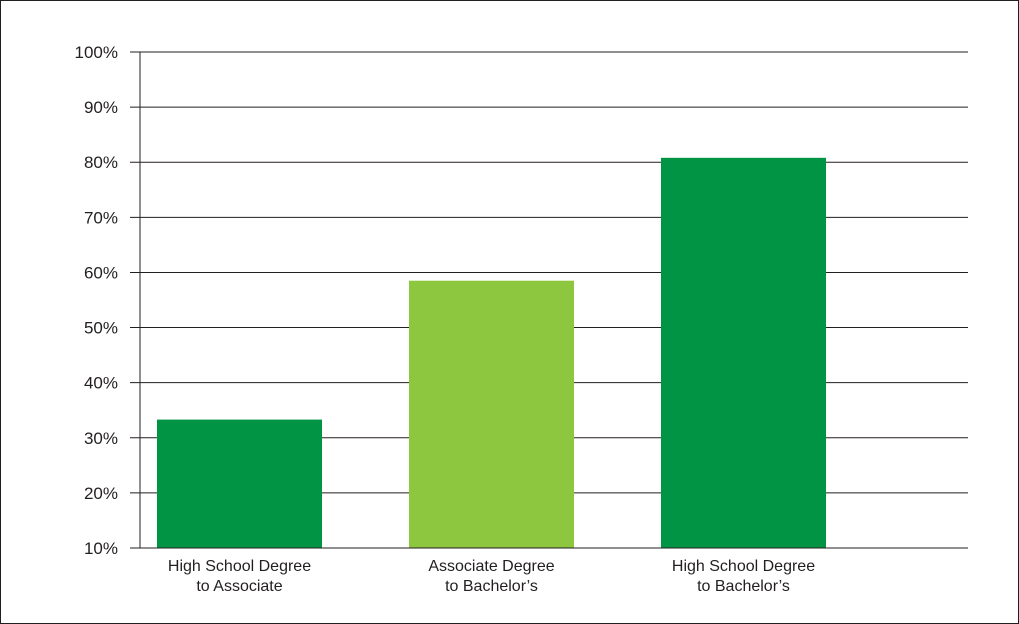  Describe the element at coordinates (101, 438) in the screenshot. I see `y-tick-label: 30%` at that location.